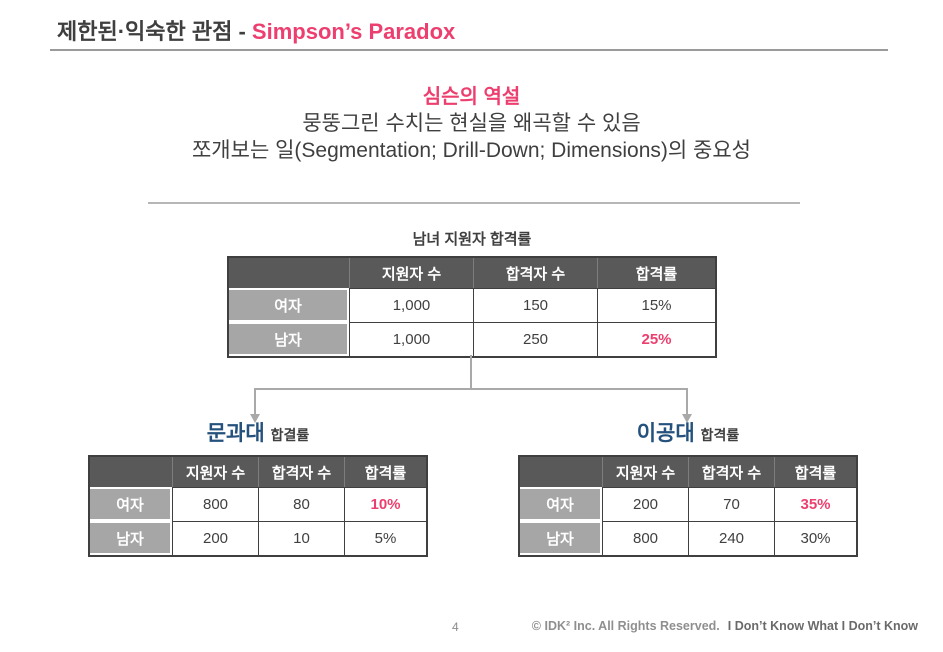 This screenshot has width=943, height=652. Describe the element at coordinates (472, 239) in the screenshot. I see `overall-table-title: 남녀 지원자 합격률` at that location.